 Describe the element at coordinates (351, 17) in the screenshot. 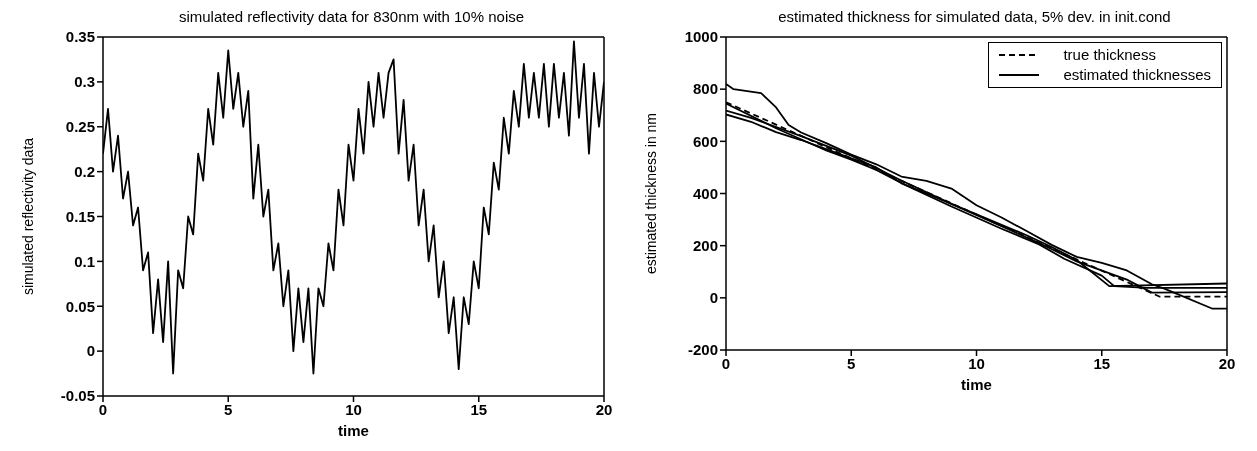

I see `chart-title: simulated reflectivity data for 830nm with 10% noise` at that location.